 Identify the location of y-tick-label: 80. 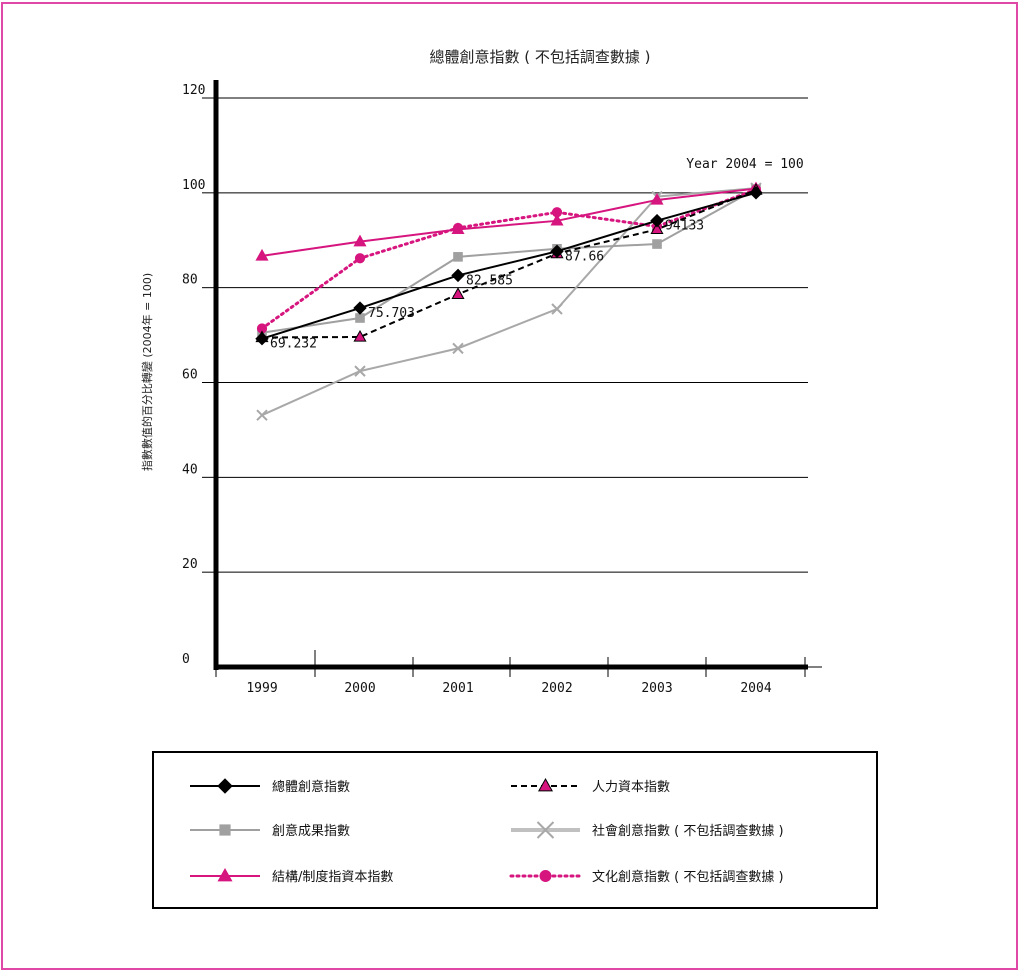
(190, 280).